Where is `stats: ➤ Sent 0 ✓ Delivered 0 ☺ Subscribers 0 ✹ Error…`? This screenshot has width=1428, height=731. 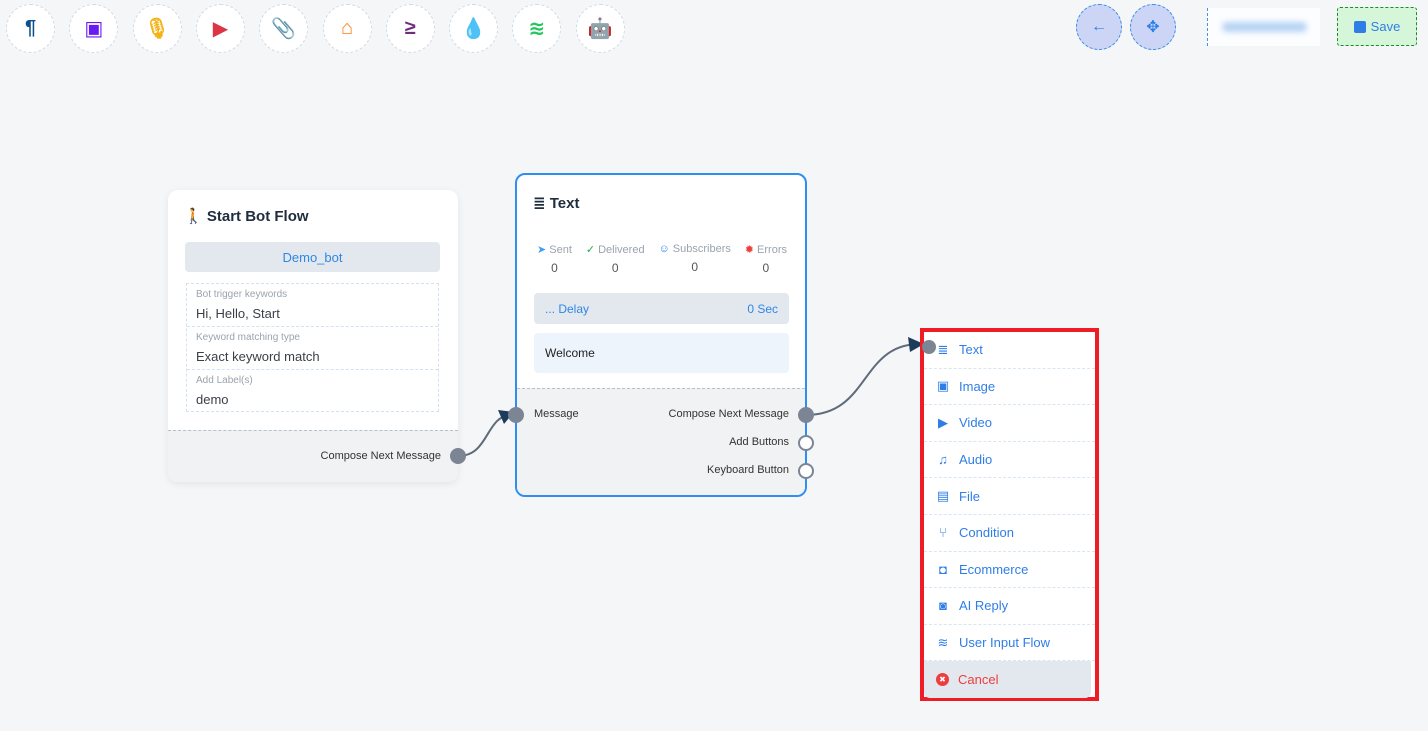
stats: ➤ Sent 0 ✓ Delivered 0 ☺ Subscribers 0 ✹ Error… is located at coordinates (662, 259).